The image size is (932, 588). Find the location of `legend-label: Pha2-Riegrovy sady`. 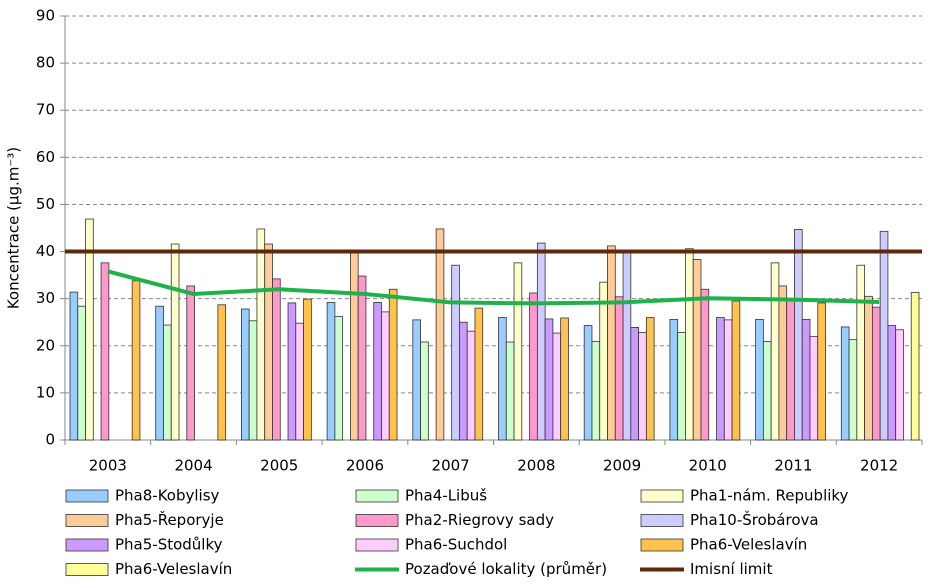

legend-label: Pha2-Riegrovy sady is located at coordinates (479, 520).